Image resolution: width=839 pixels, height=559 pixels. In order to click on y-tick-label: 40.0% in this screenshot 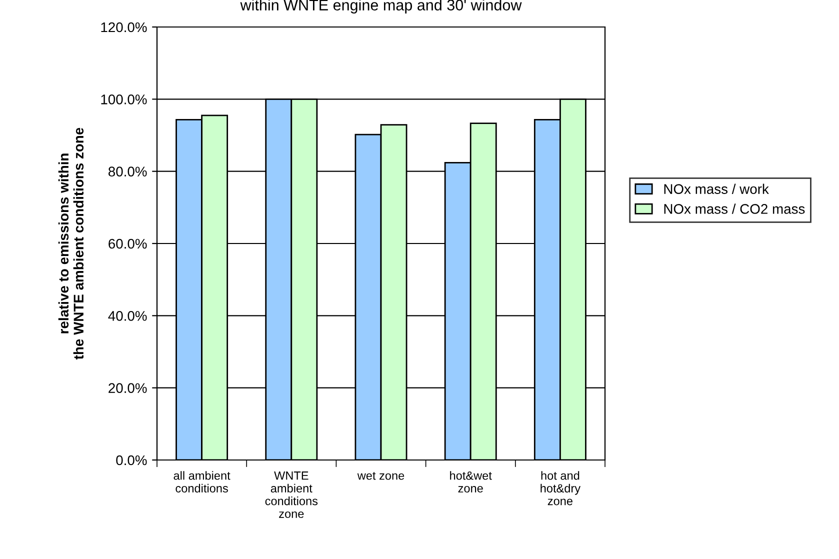, I will do `click(127, 316)`.